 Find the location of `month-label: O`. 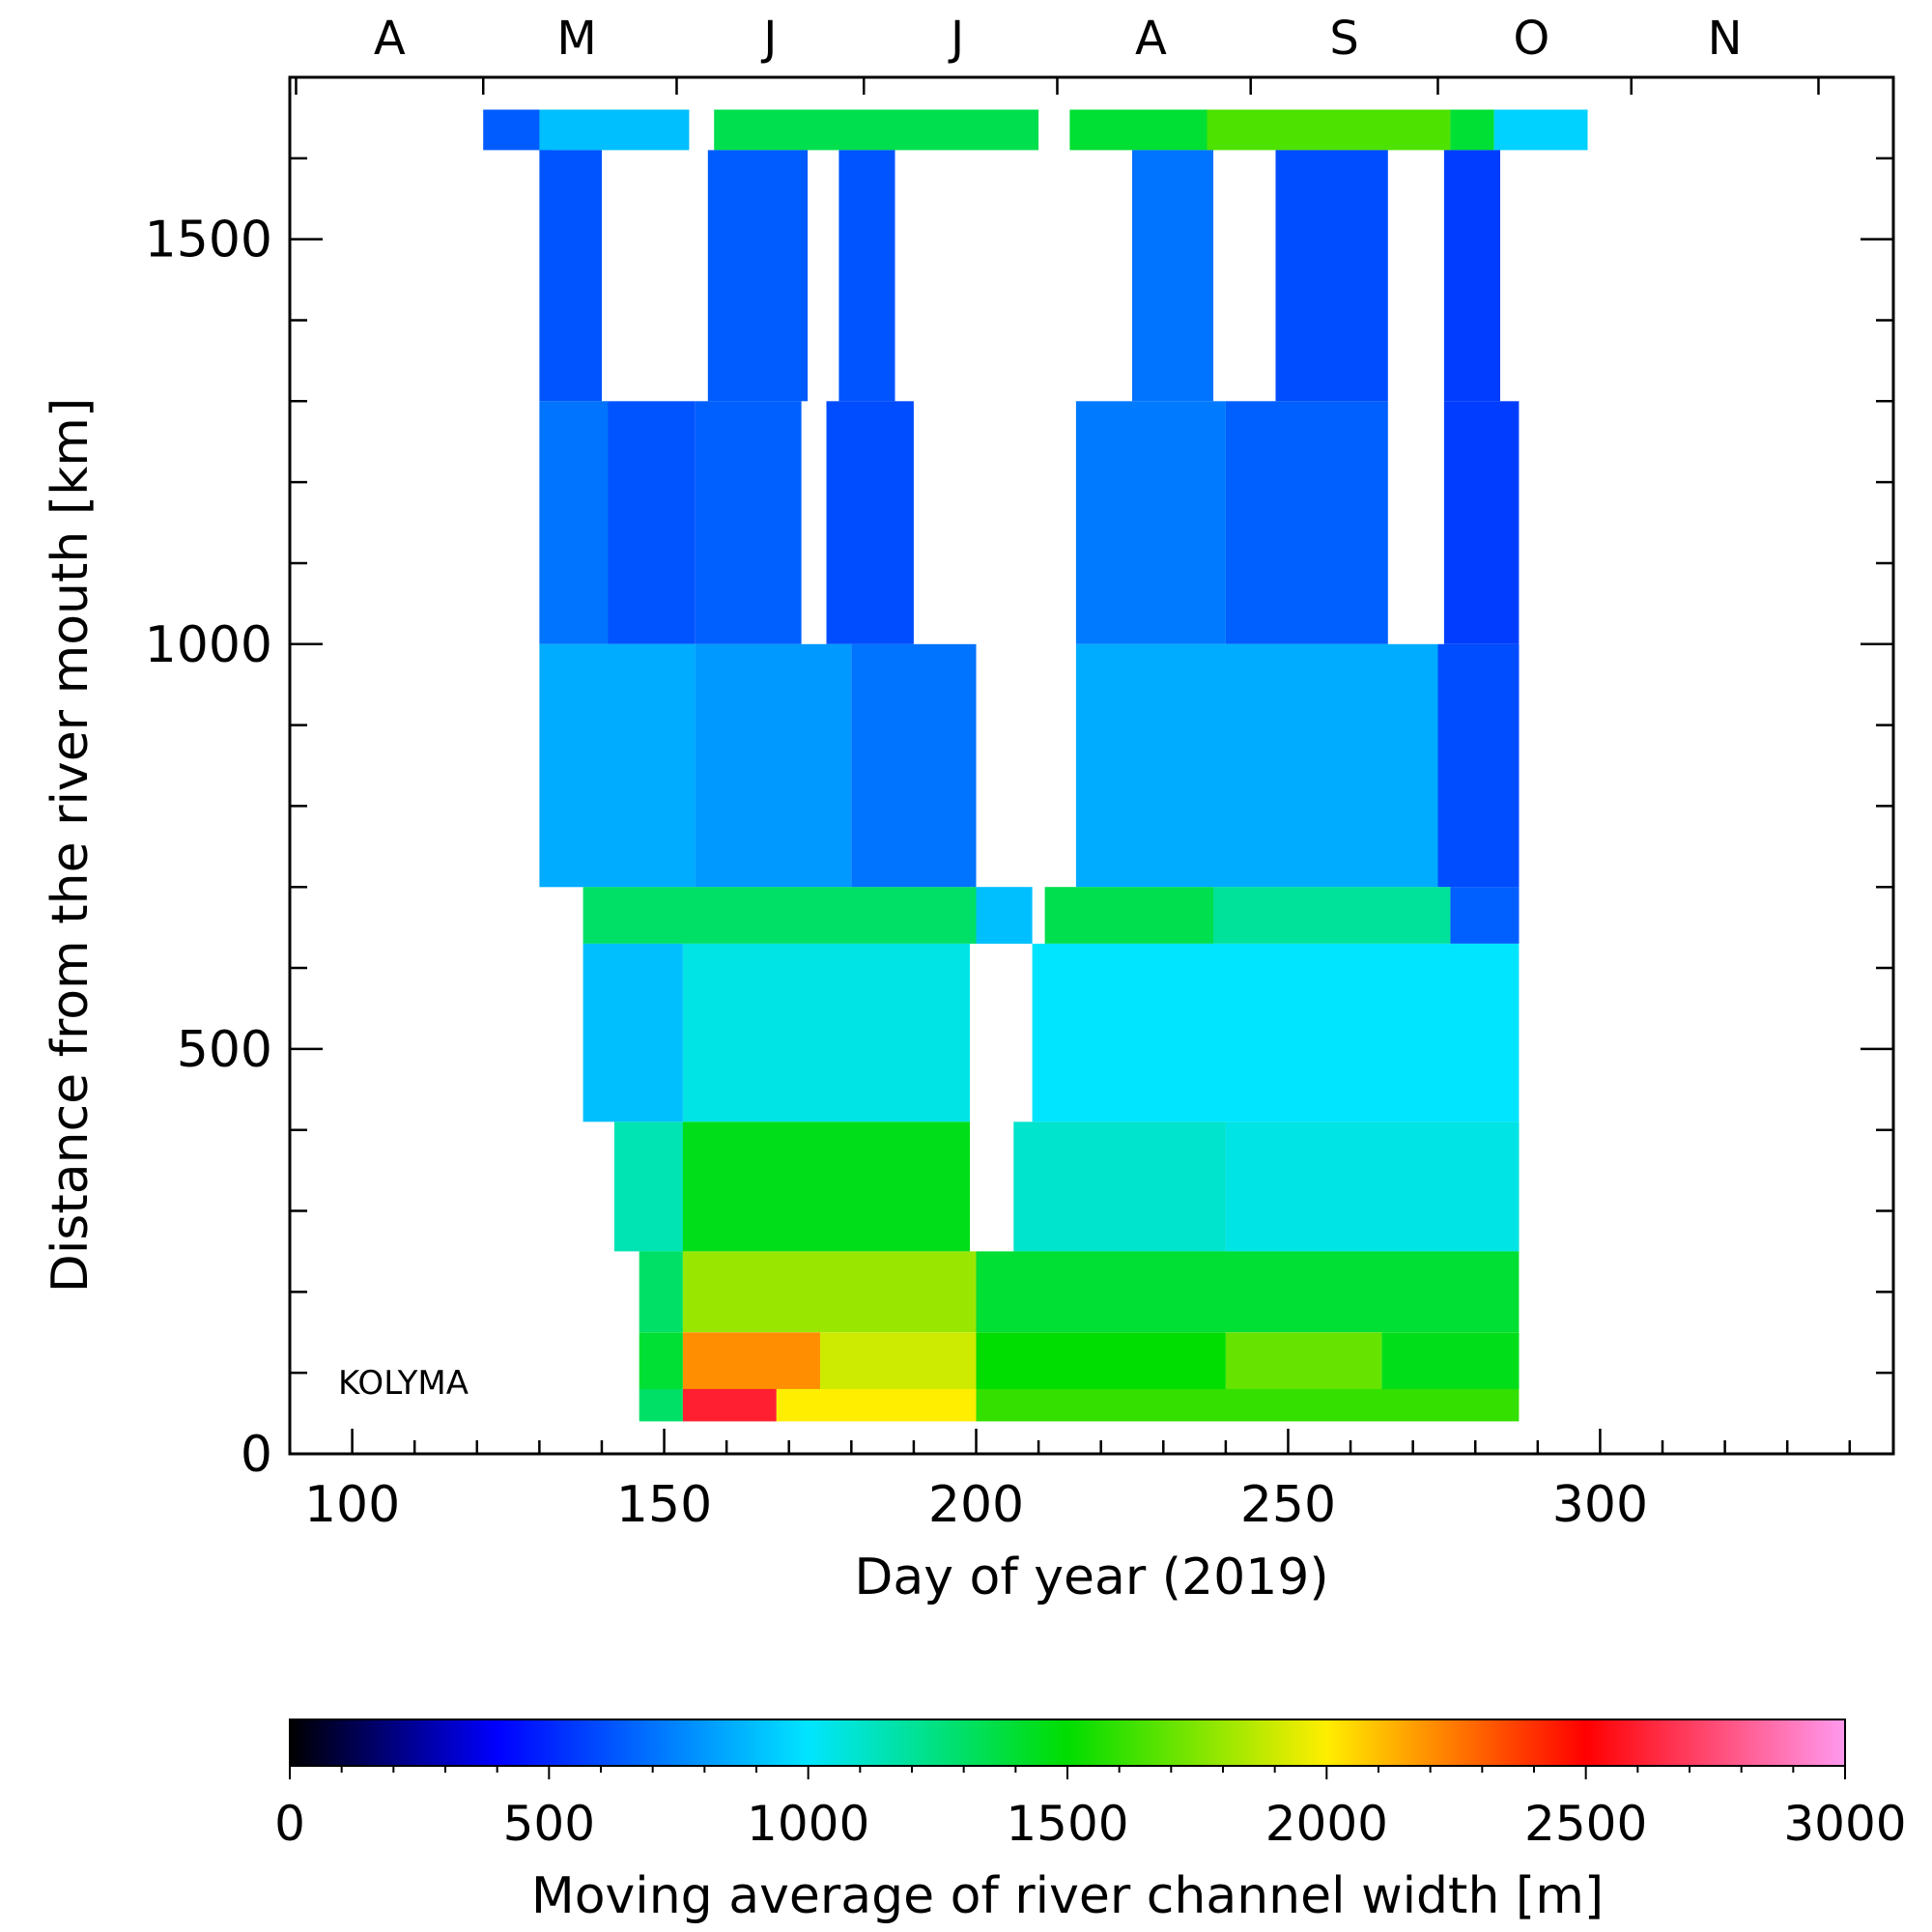

month-label: O is located at coordinates (1531, 39).